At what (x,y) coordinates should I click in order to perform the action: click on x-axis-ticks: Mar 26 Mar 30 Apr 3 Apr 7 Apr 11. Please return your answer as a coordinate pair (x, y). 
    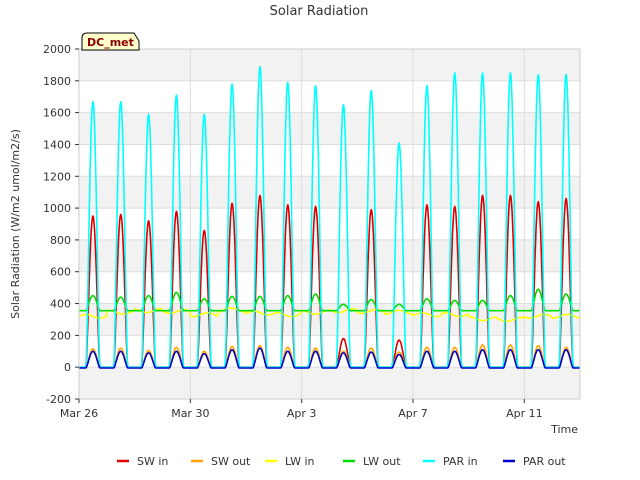
    Looking at the image, I should click on (301, 409).